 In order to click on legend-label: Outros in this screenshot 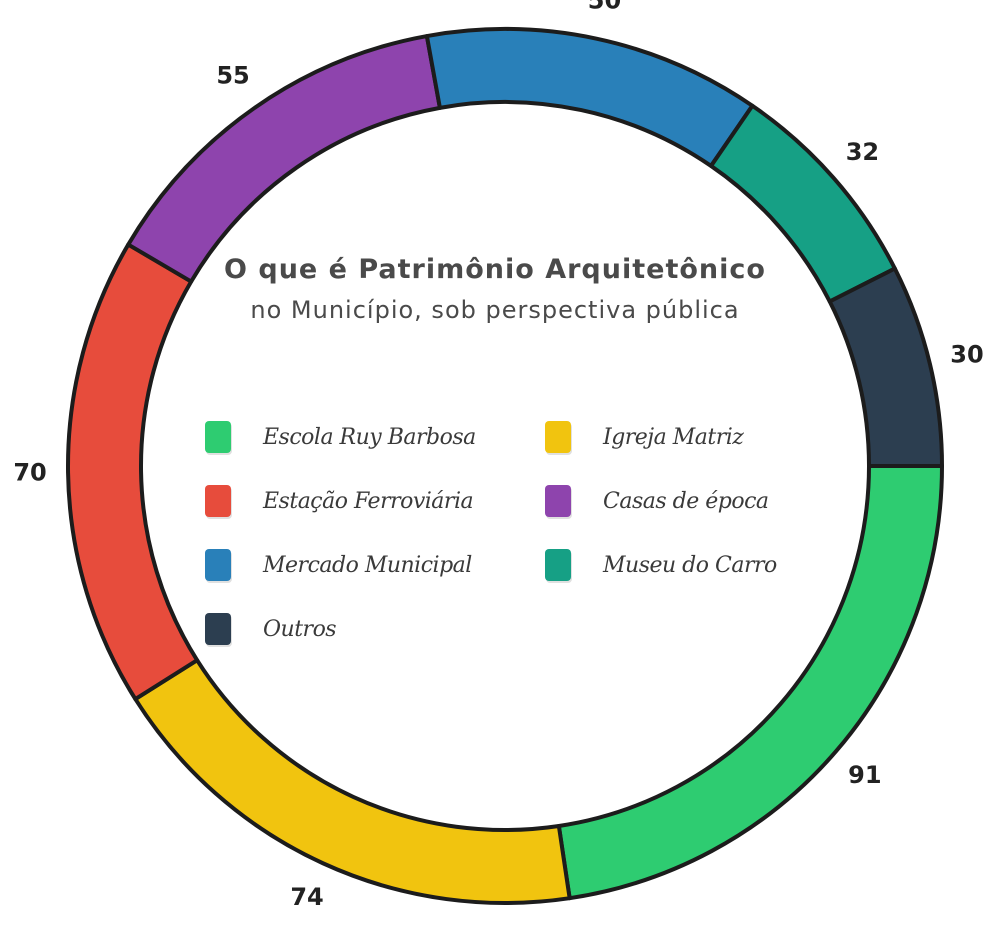, I will do `click(300, 629)`.